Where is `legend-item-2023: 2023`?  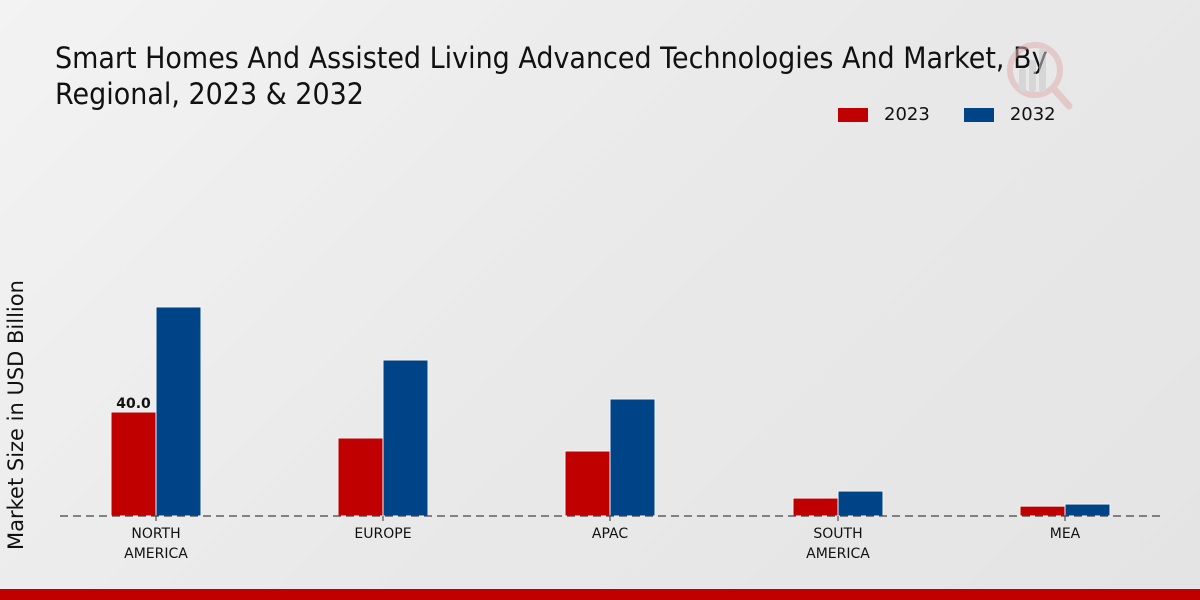 legend-item-2023: 2023 is located at coordinates (884, 114).